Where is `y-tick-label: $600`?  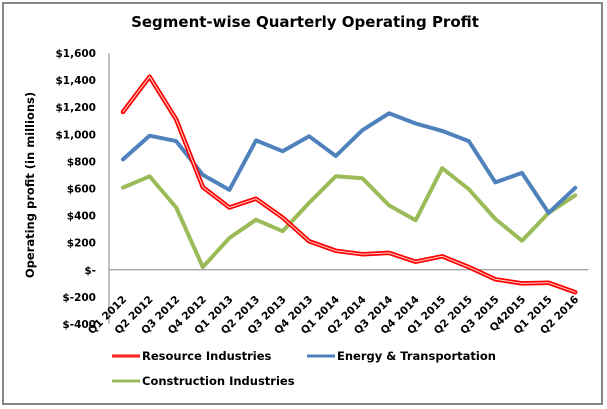 y-tick-label: $600 is located at coordinates (81, 190).